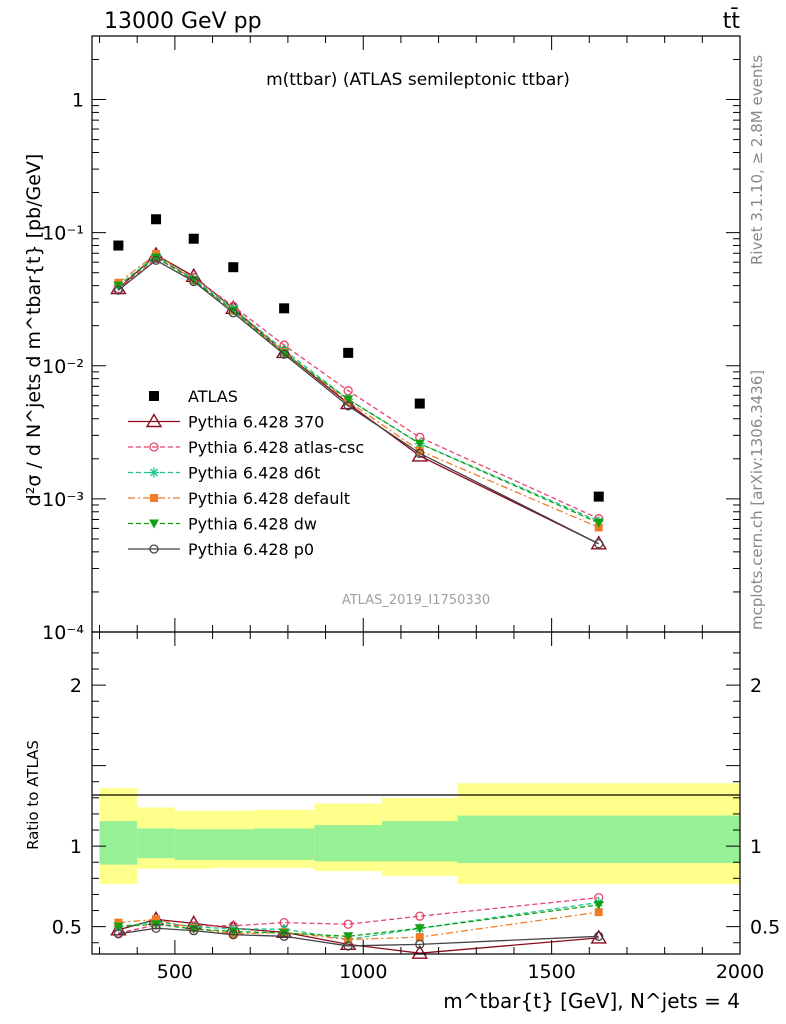 The width and height of the screenshot is (786, 1024). I want to click on legend-label: Pythia 6.428 atlas-csc, so click(276, 447).